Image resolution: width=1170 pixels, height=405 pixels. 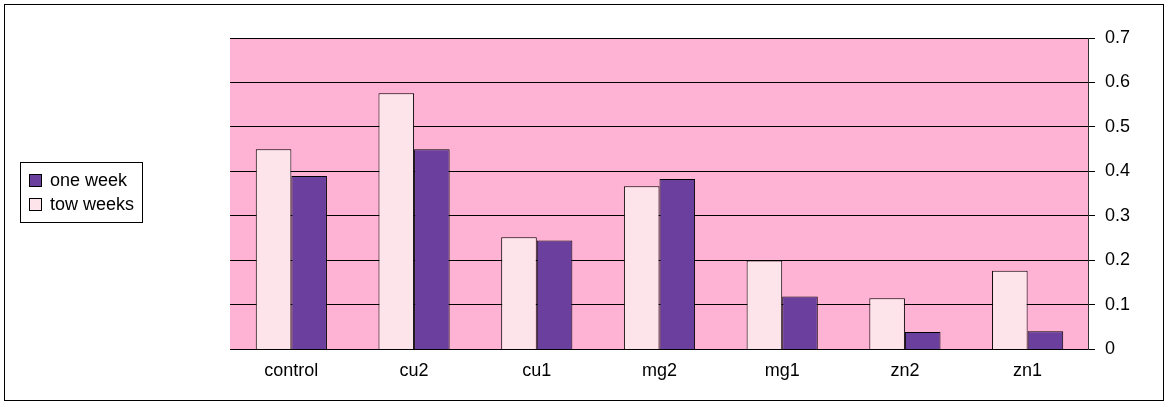 I want to click on y-tick-label: 0, so click(x=1109, y=348).